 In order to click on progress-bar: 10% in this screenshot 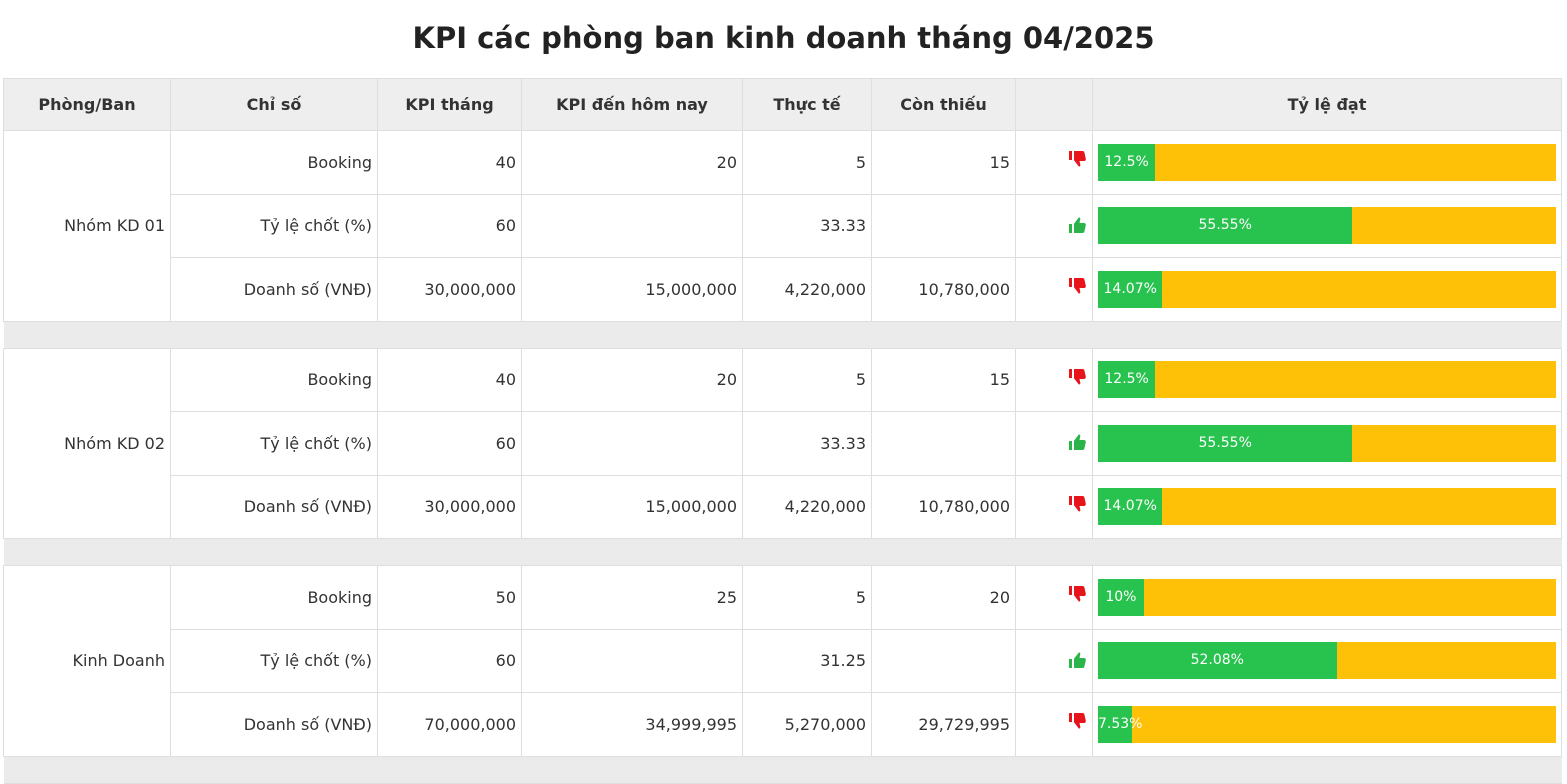, I will do `click(1327, 597)`.